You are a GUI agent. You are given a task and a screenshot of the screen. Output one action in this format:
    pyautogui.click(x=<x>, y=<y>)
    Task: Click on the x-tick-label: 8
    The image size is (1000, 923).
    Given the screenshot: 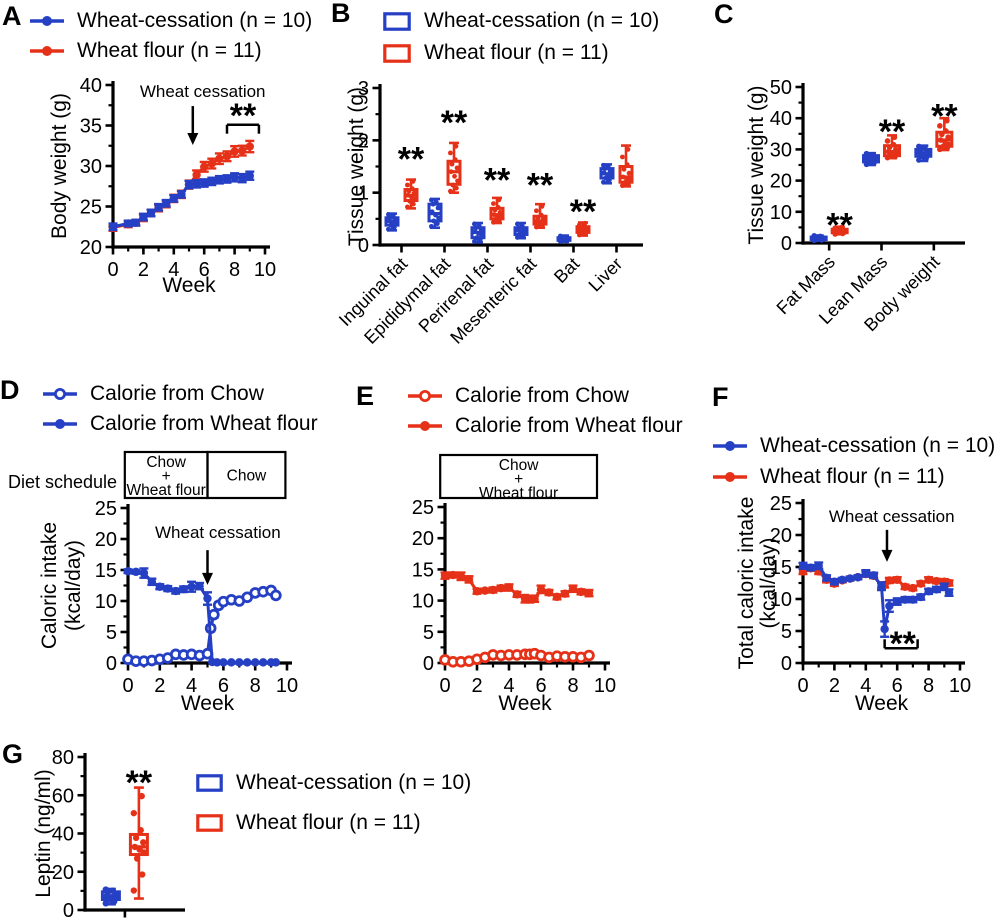 What is the action you would take?
    pyautogui.click(x=572, y=686)
    